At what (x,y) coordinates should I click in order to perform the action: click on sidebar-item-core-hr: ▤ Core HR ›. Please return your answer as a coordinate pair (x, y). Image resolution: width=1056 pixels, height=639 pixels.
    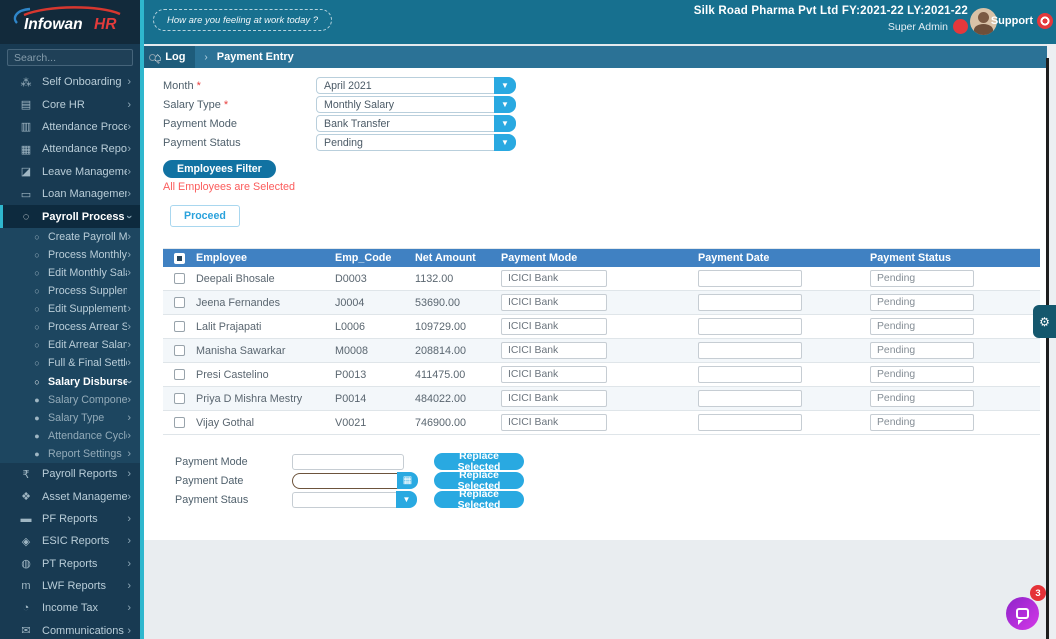
    Looking at the image, I should click on (70, 104).